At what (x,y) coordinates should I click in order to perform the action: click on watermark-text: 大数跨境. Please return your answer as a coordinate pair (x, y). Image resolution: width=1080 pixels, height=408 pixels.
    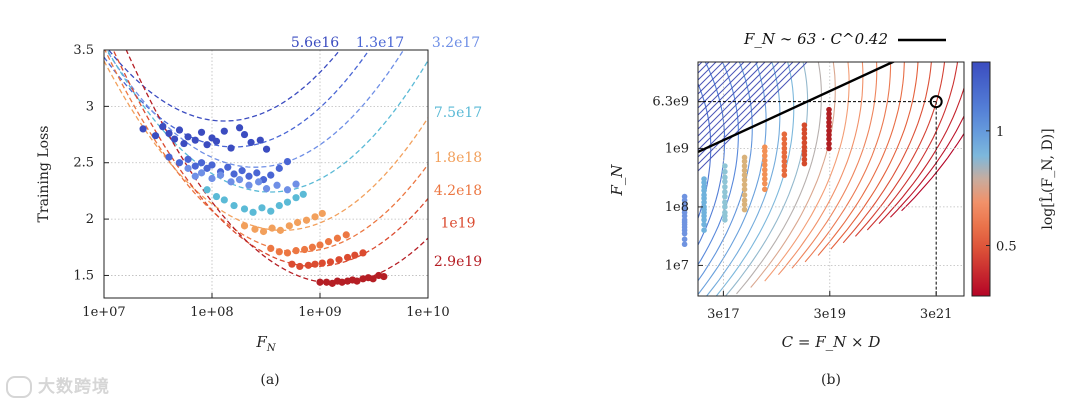
    Looking at the image, I should click on (74, 387).